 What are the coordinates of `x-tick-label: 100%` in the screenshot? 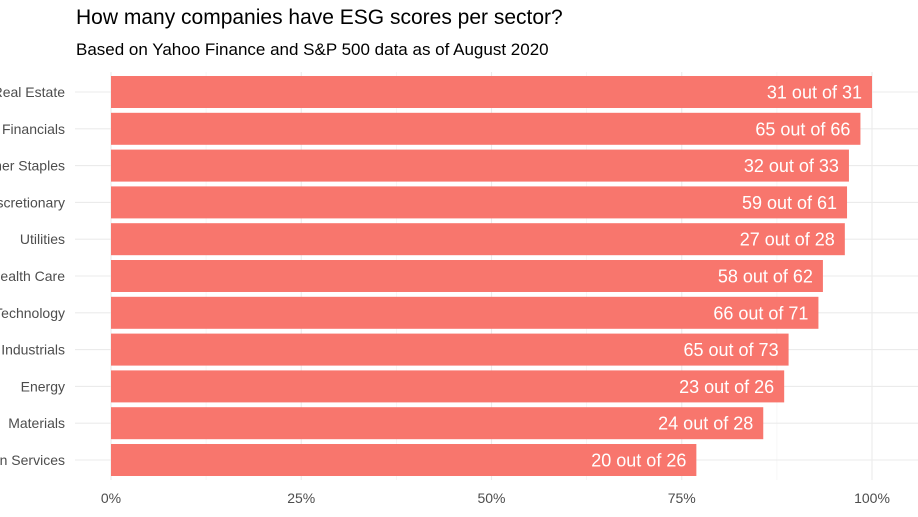 It's located at (872, 498).